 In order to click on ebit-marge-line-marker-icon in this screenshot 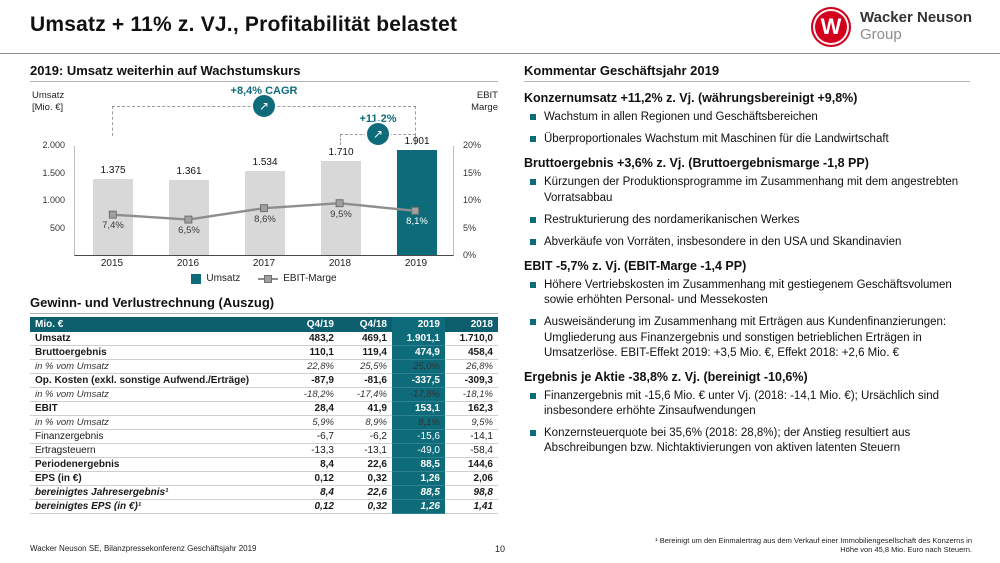, I will do `click(268, 278)`.